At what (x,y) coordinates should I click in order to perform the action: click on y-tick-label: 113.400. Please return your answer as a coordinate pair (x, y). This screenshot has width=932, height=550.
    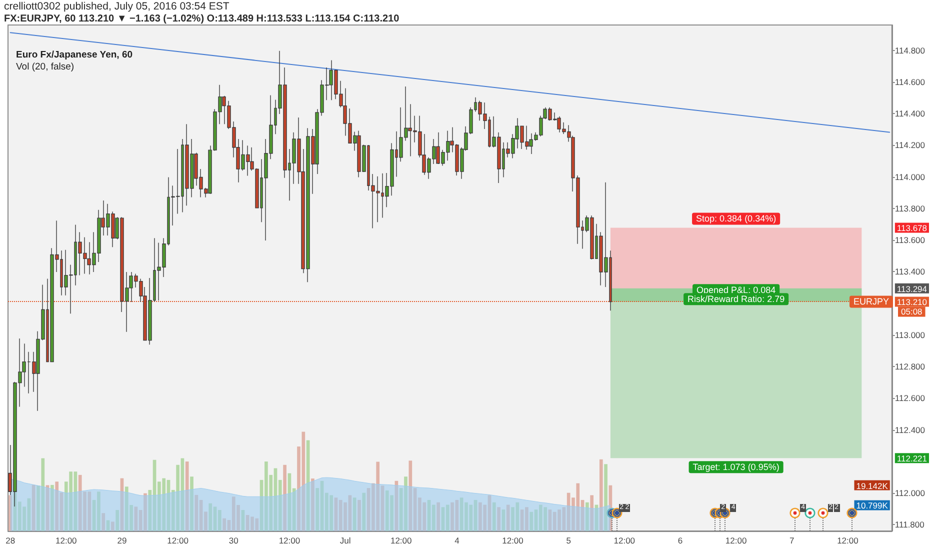
    Looking at the image, I should click on (910, 271).